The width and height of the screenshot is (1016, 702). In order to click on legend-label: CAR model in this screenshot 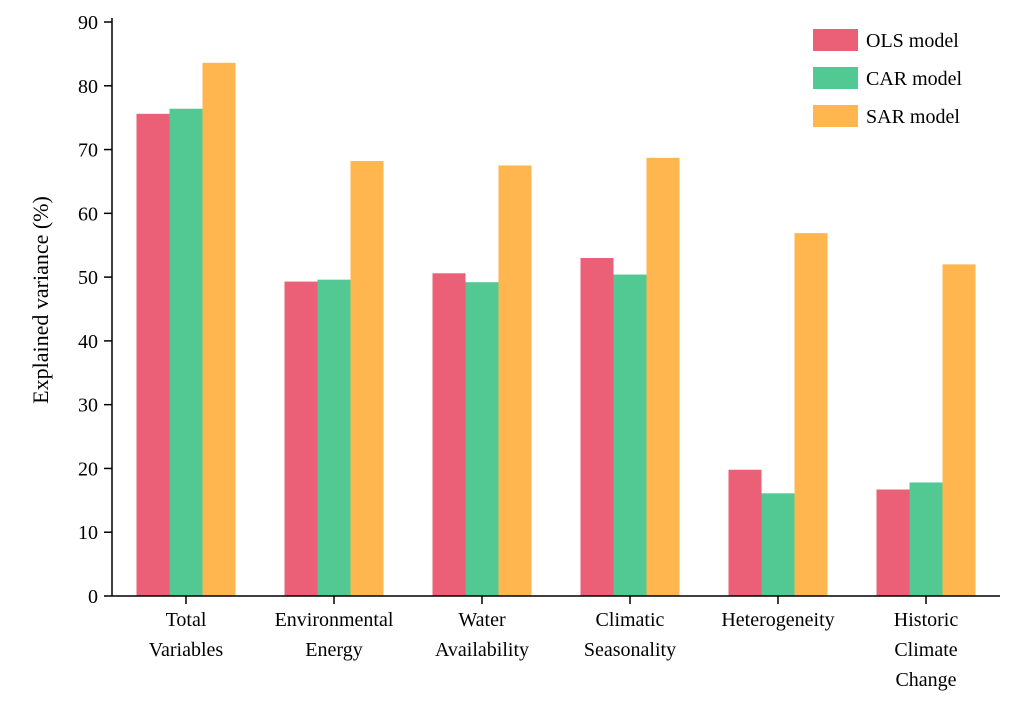, I will do `click(914, 79)`.